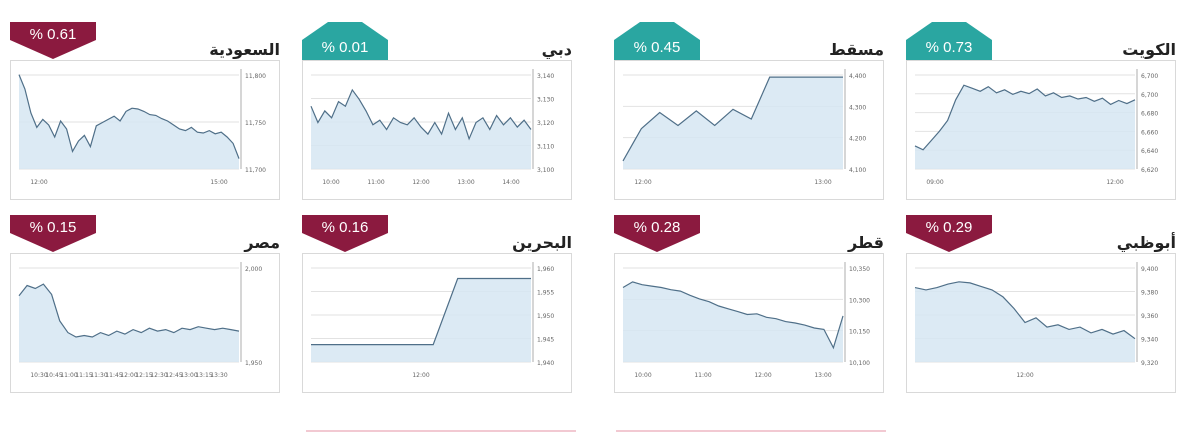 Image resolution: width=1200 pixels, height=433 pixels. I want to click on y-tick-label: 3,100, so click(545, 170).